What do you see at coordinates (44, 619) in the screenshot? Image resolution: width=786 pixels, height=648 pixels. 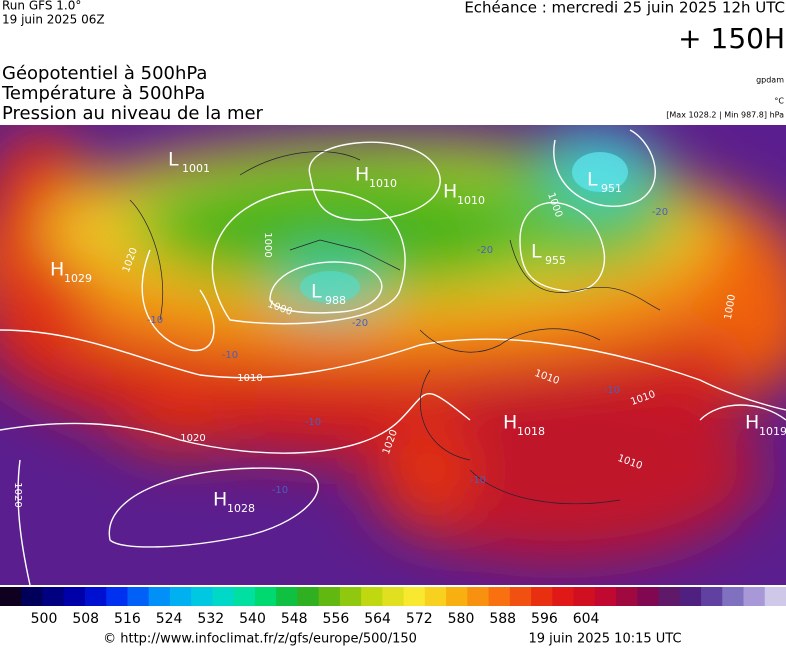 I see `colorbar-label: 500` at bounding box center [44, 619].